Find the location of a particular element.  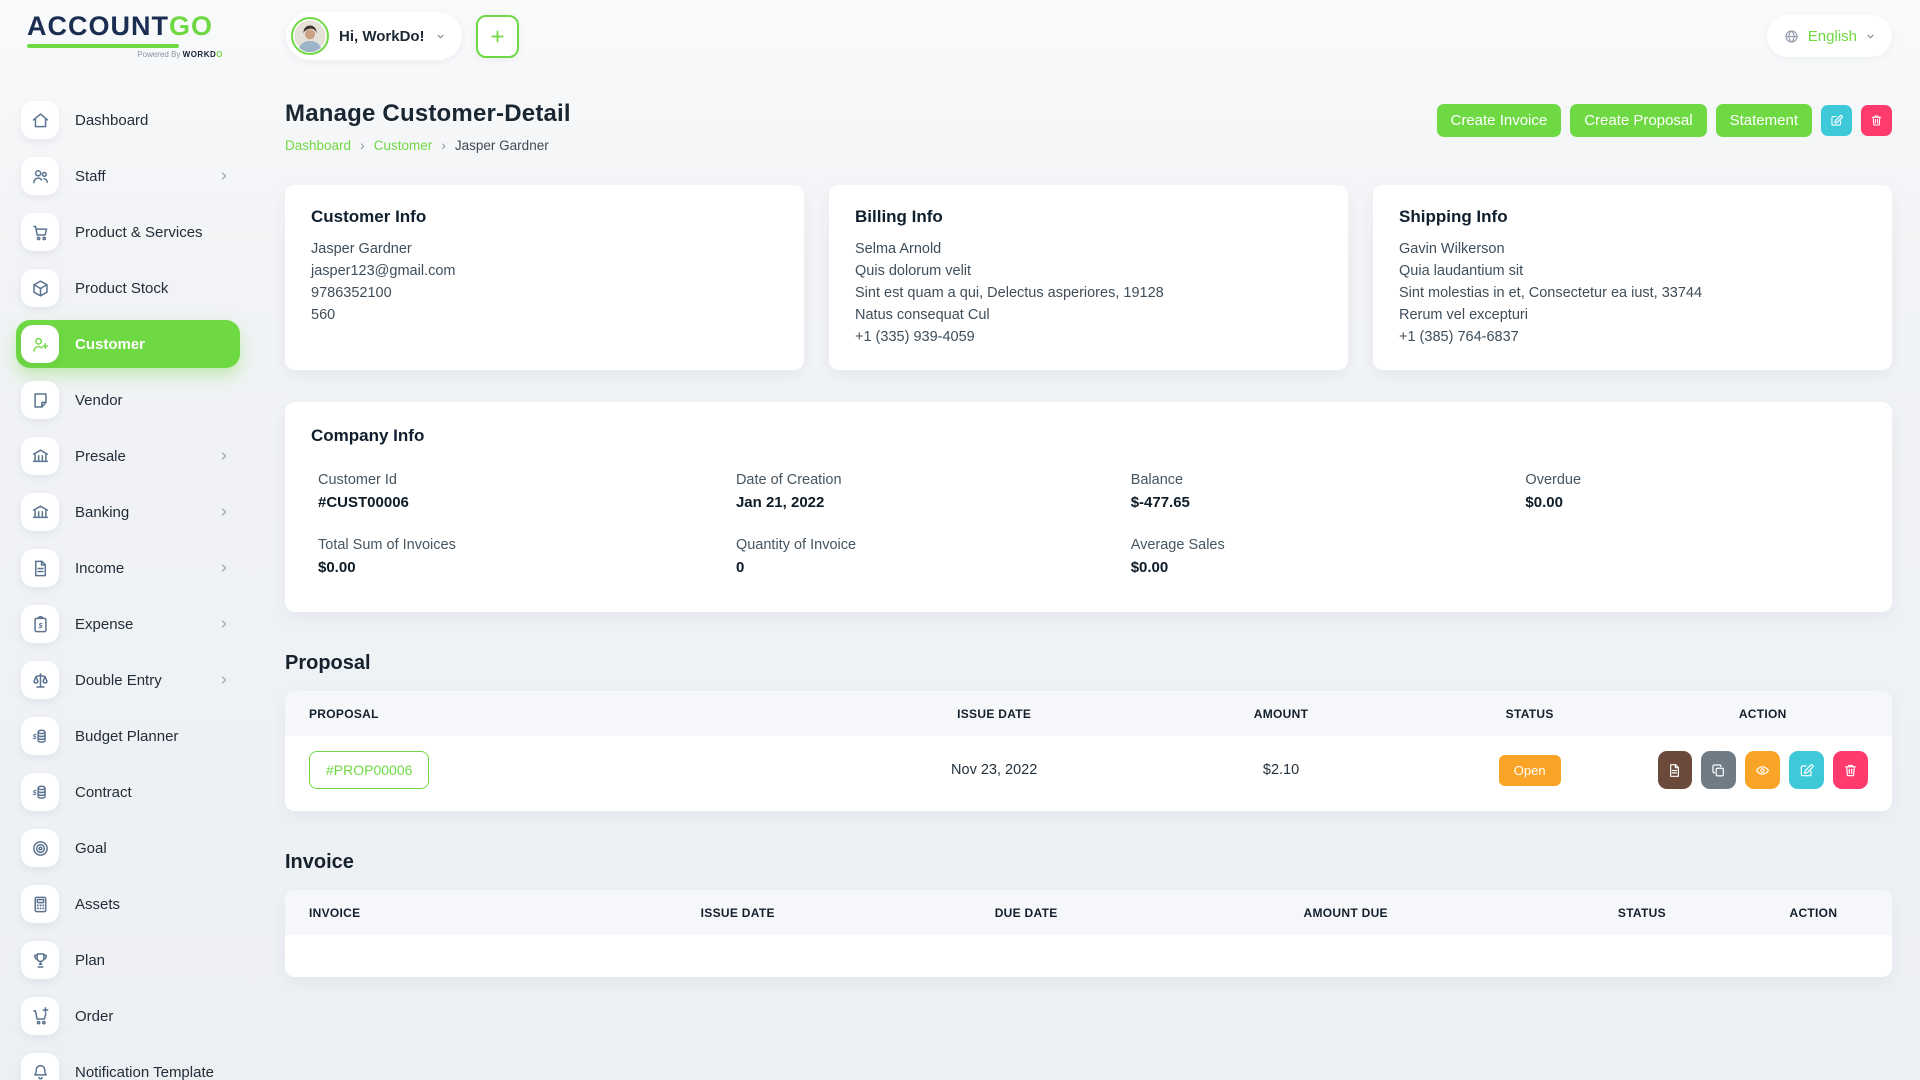

sidebar-item-plan: Plan is located at coordinates (128, 960).